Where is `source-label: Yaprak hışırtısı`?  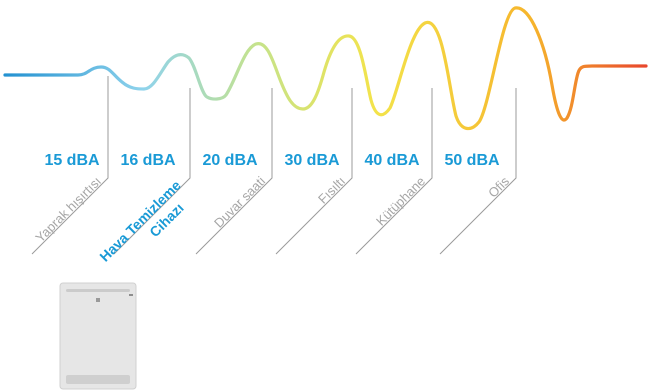
source-label: Yaprak hışırtısı is located at coordinates (68, 210).